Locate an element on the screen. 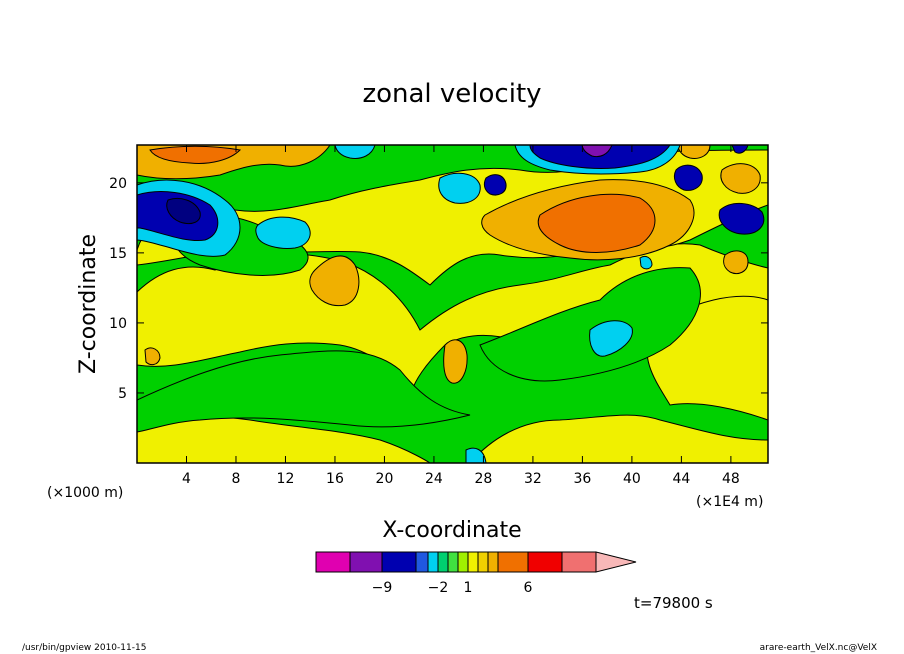 Image resolution: width=904 pixels, height=654 pixels. colorbar is located at coordinates (476, 562).